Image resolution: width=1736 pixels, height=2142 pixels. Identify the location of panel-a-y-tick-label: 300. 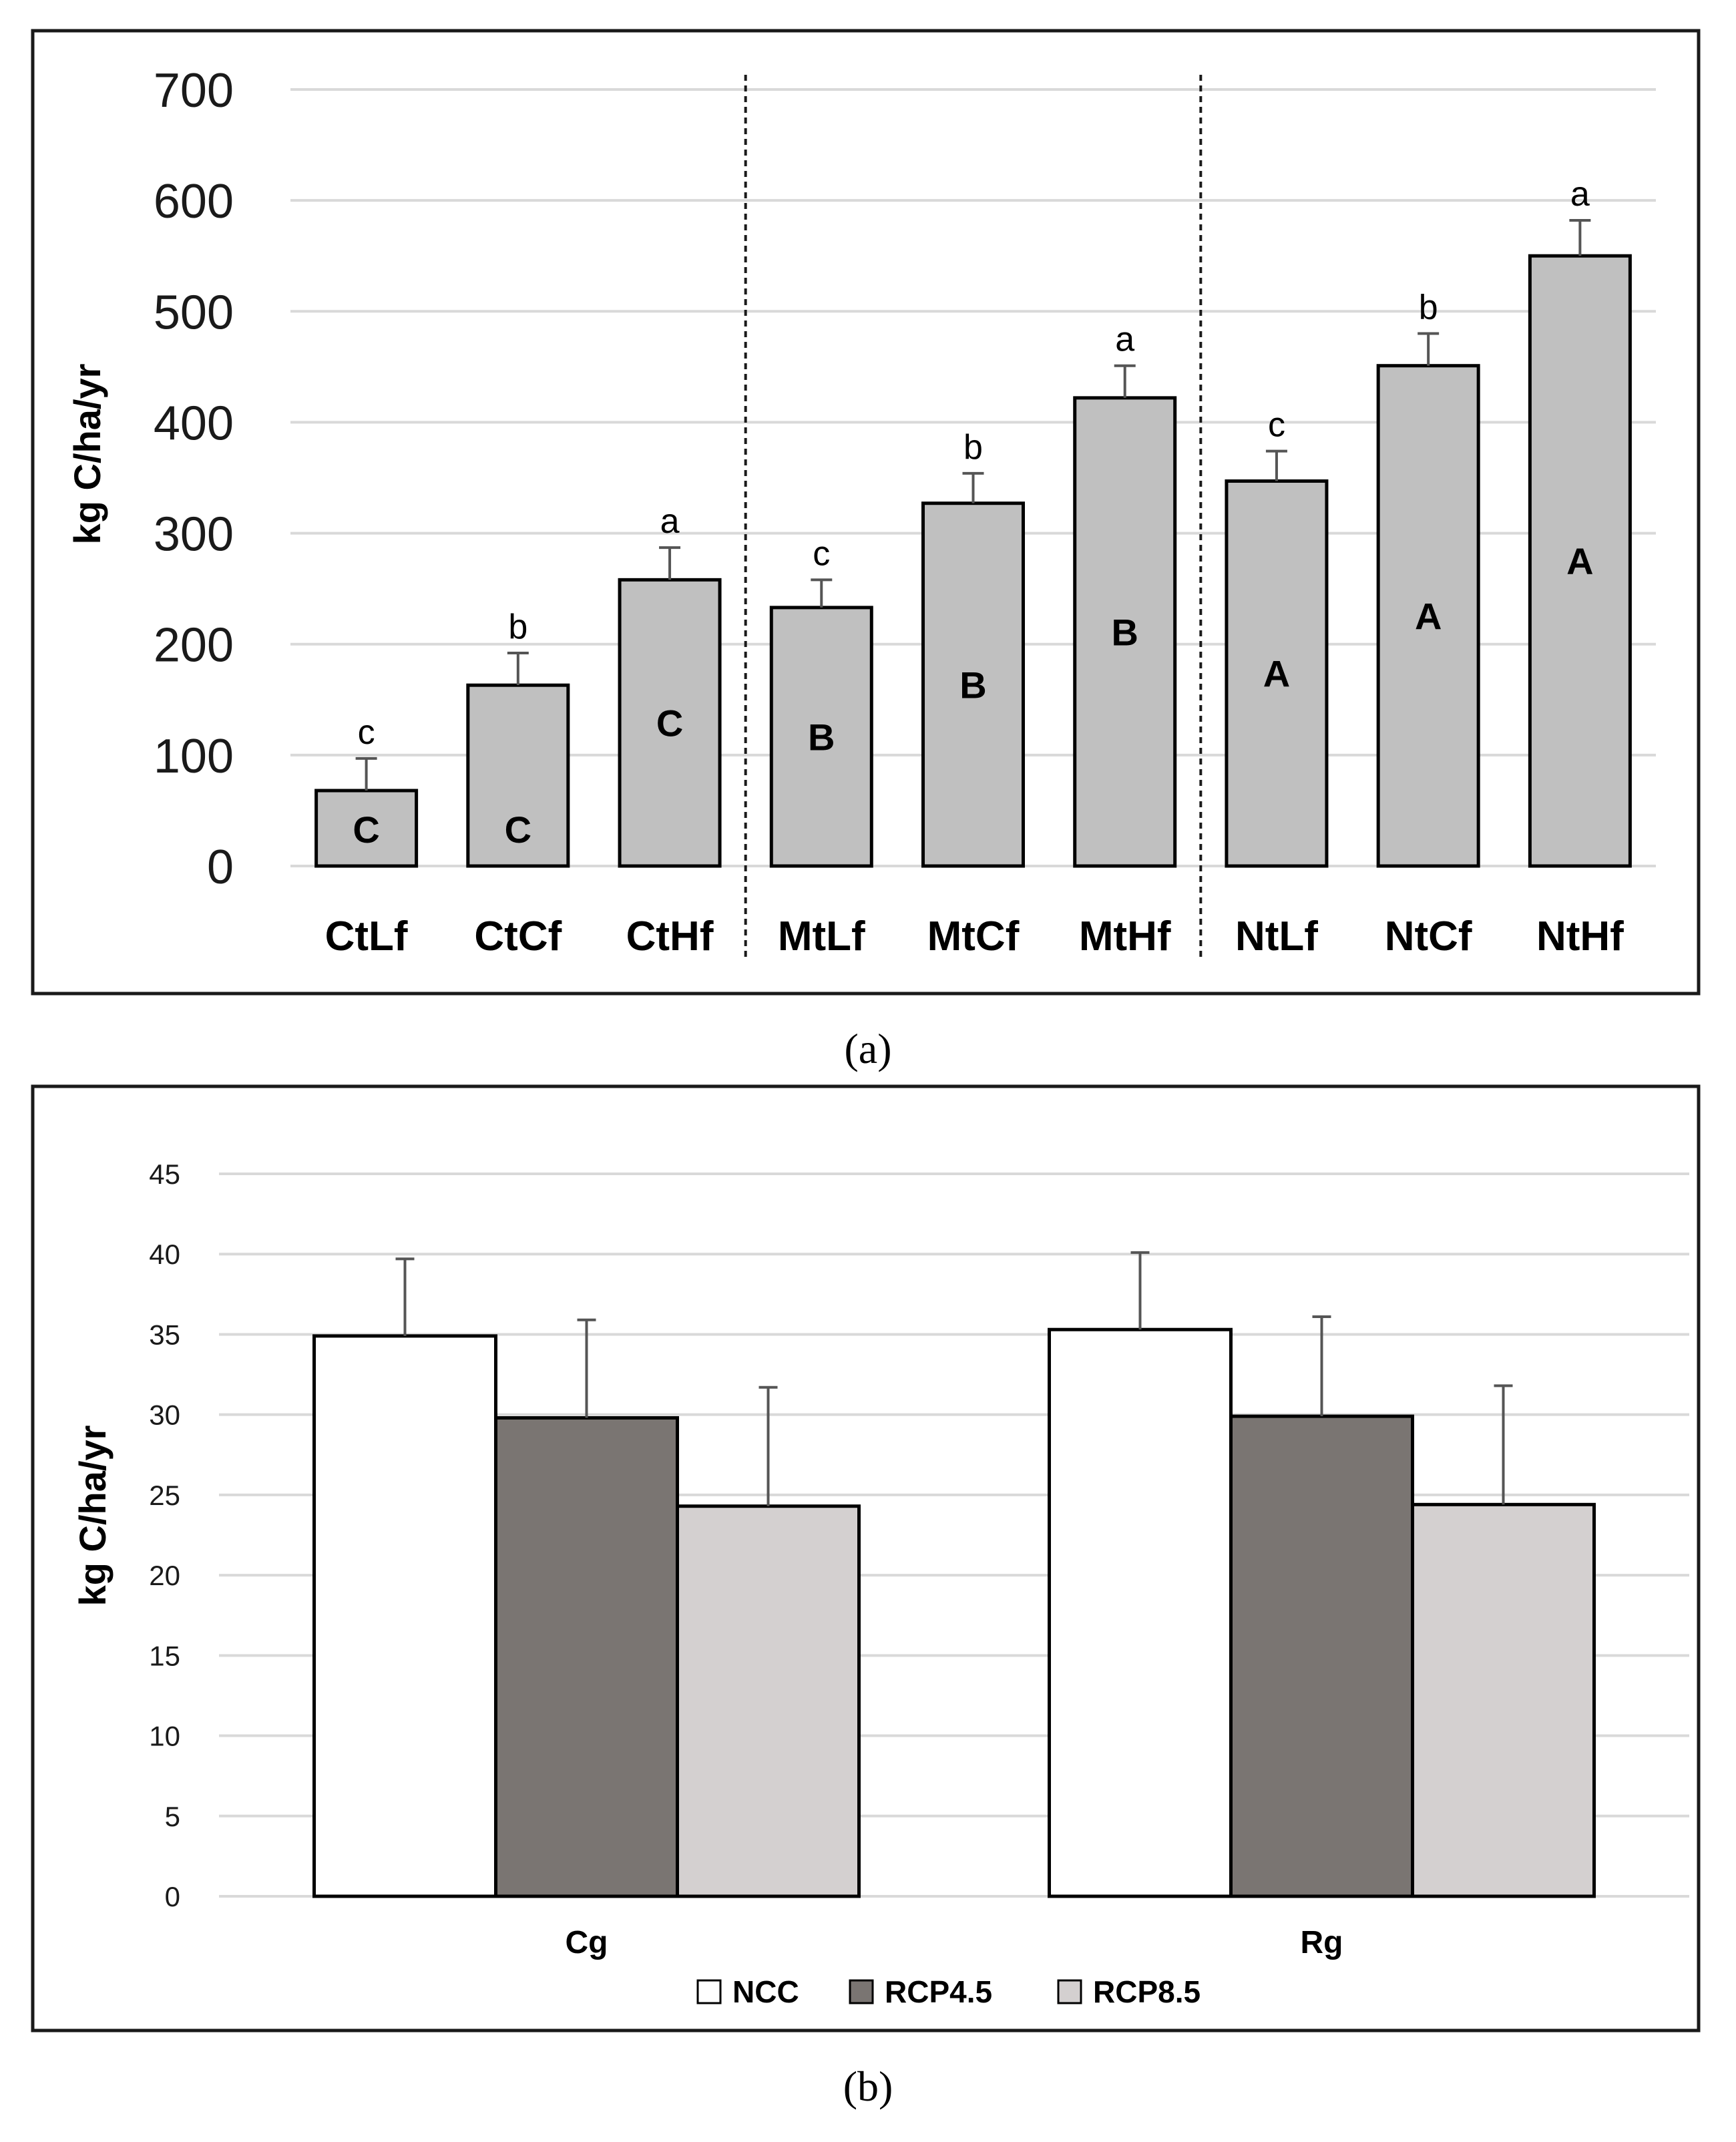
(194, 535).